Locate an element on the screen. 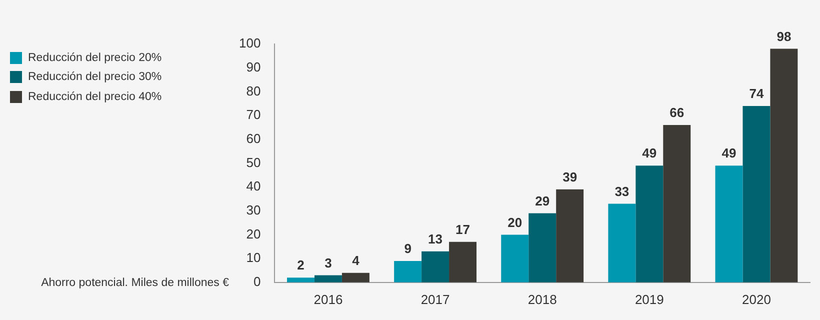  y-tick-label: 90 is located at coordinates (253, 66).